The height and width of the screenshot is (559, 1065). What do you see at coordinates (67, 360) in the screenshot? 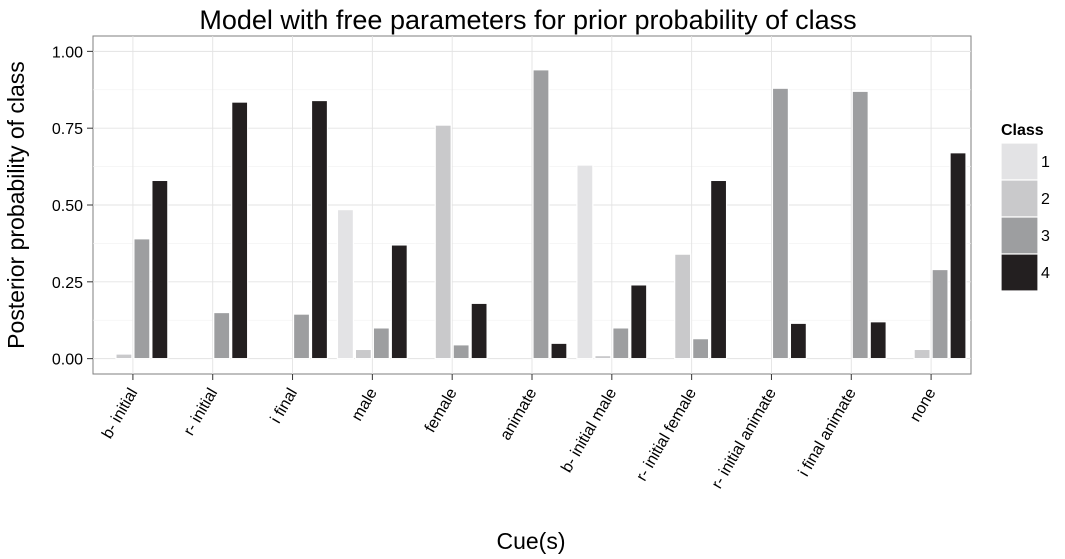
I see `y-tick-label: 0.00` at bounding box center [67, 360].